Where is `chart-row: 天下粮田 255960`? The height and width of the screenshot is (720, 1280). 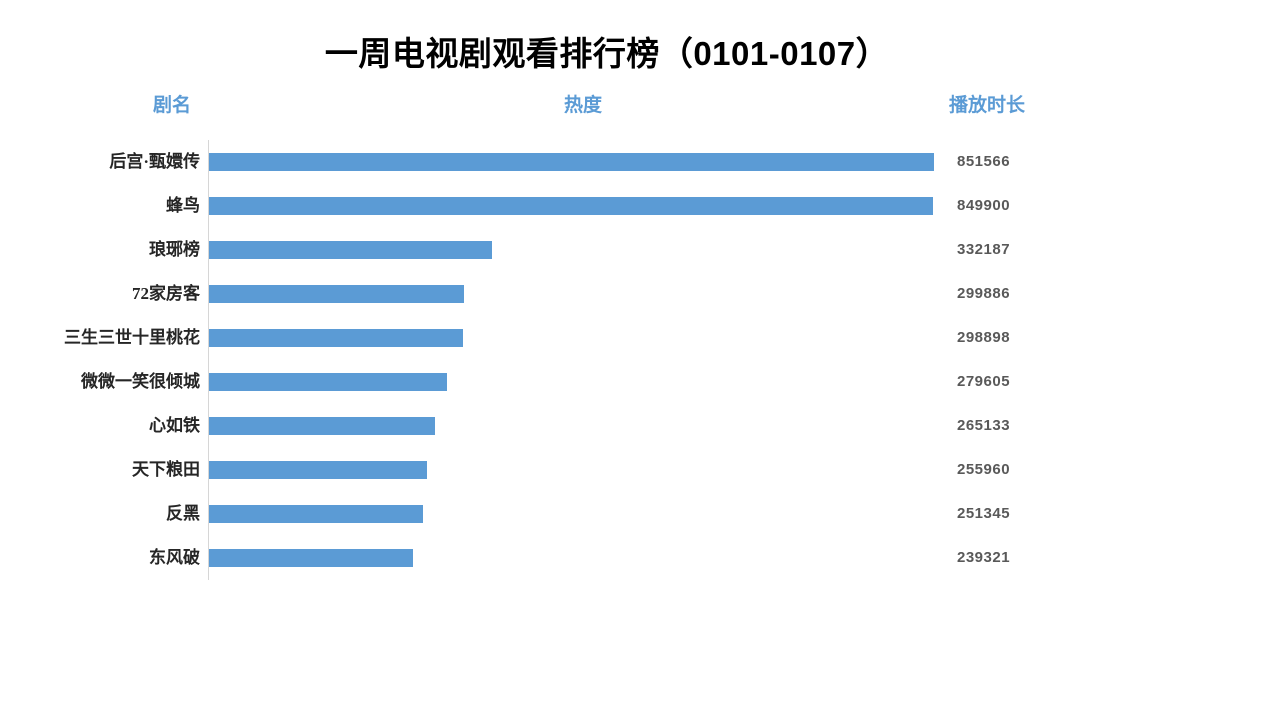
chart-row: 天下粮田 255960 is located at coordinates (640, 470).